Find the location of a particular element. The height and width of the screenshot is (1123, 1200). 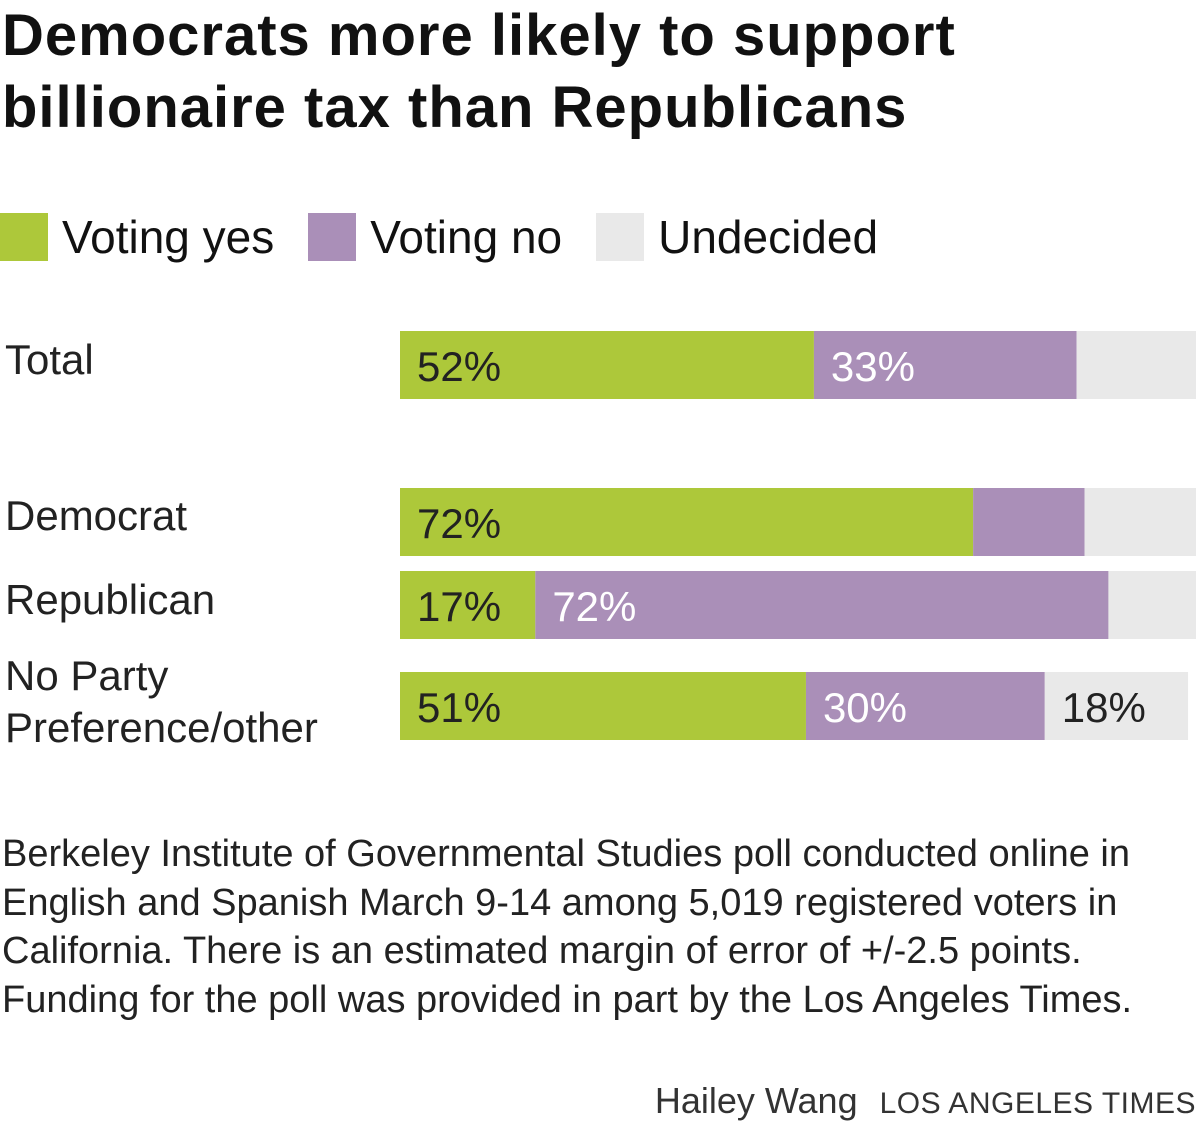

category-label: Republican is located at coordinates (110, 599).